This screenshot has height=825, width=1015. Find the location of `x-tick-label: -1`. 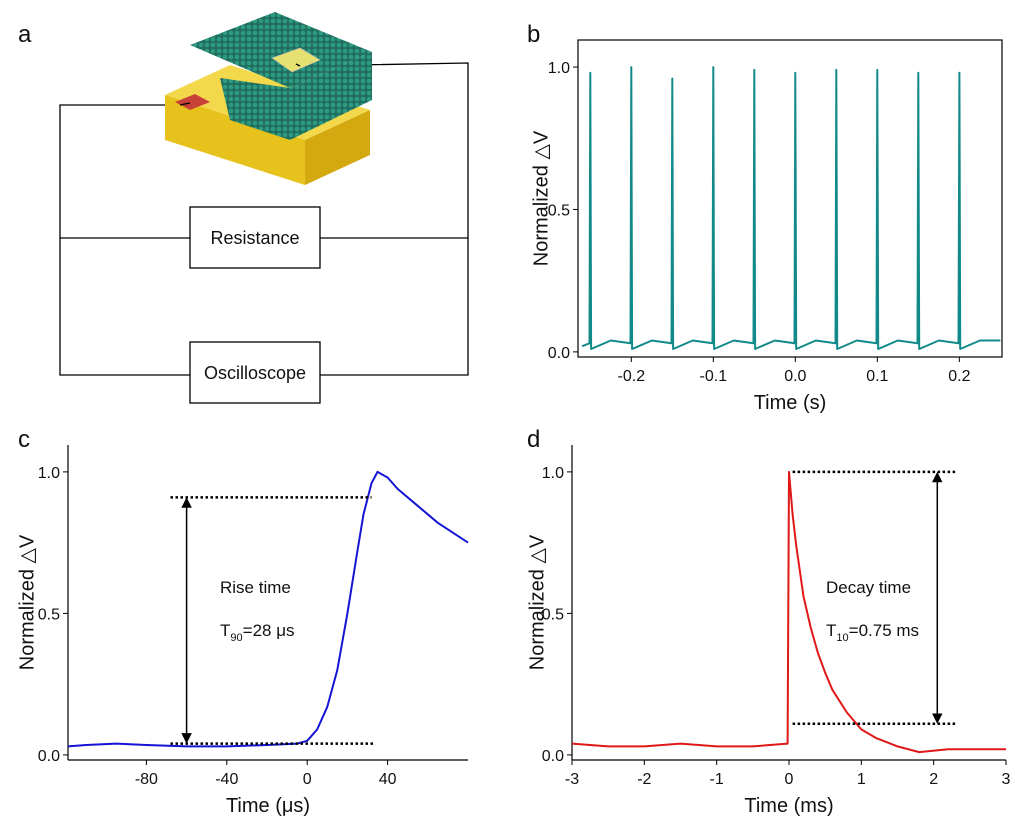

x-tick-label: -1 is located at coordinates (717, 779).